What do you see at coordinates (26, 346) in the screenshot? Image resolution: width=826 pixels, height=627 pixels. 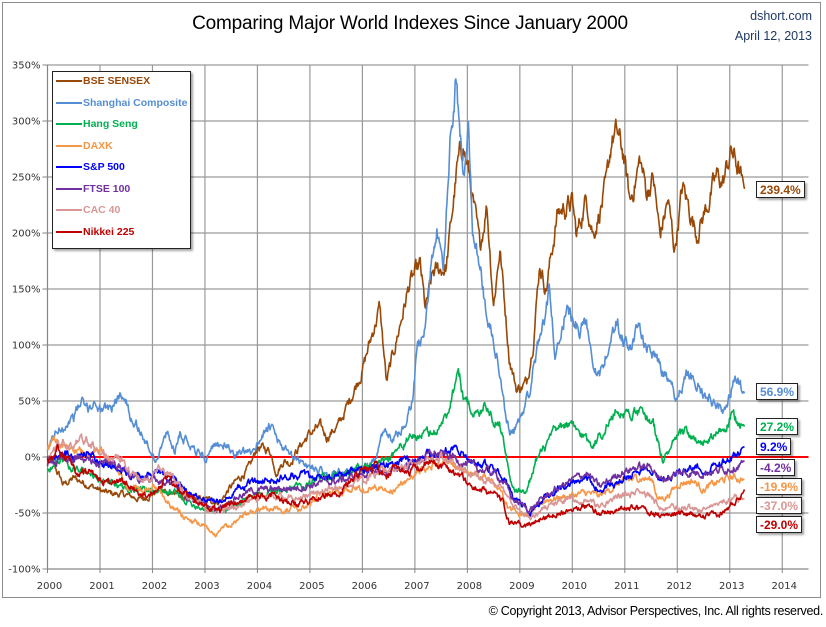 I see `y-tick-label: 100%` at bounding box center [26, 346].